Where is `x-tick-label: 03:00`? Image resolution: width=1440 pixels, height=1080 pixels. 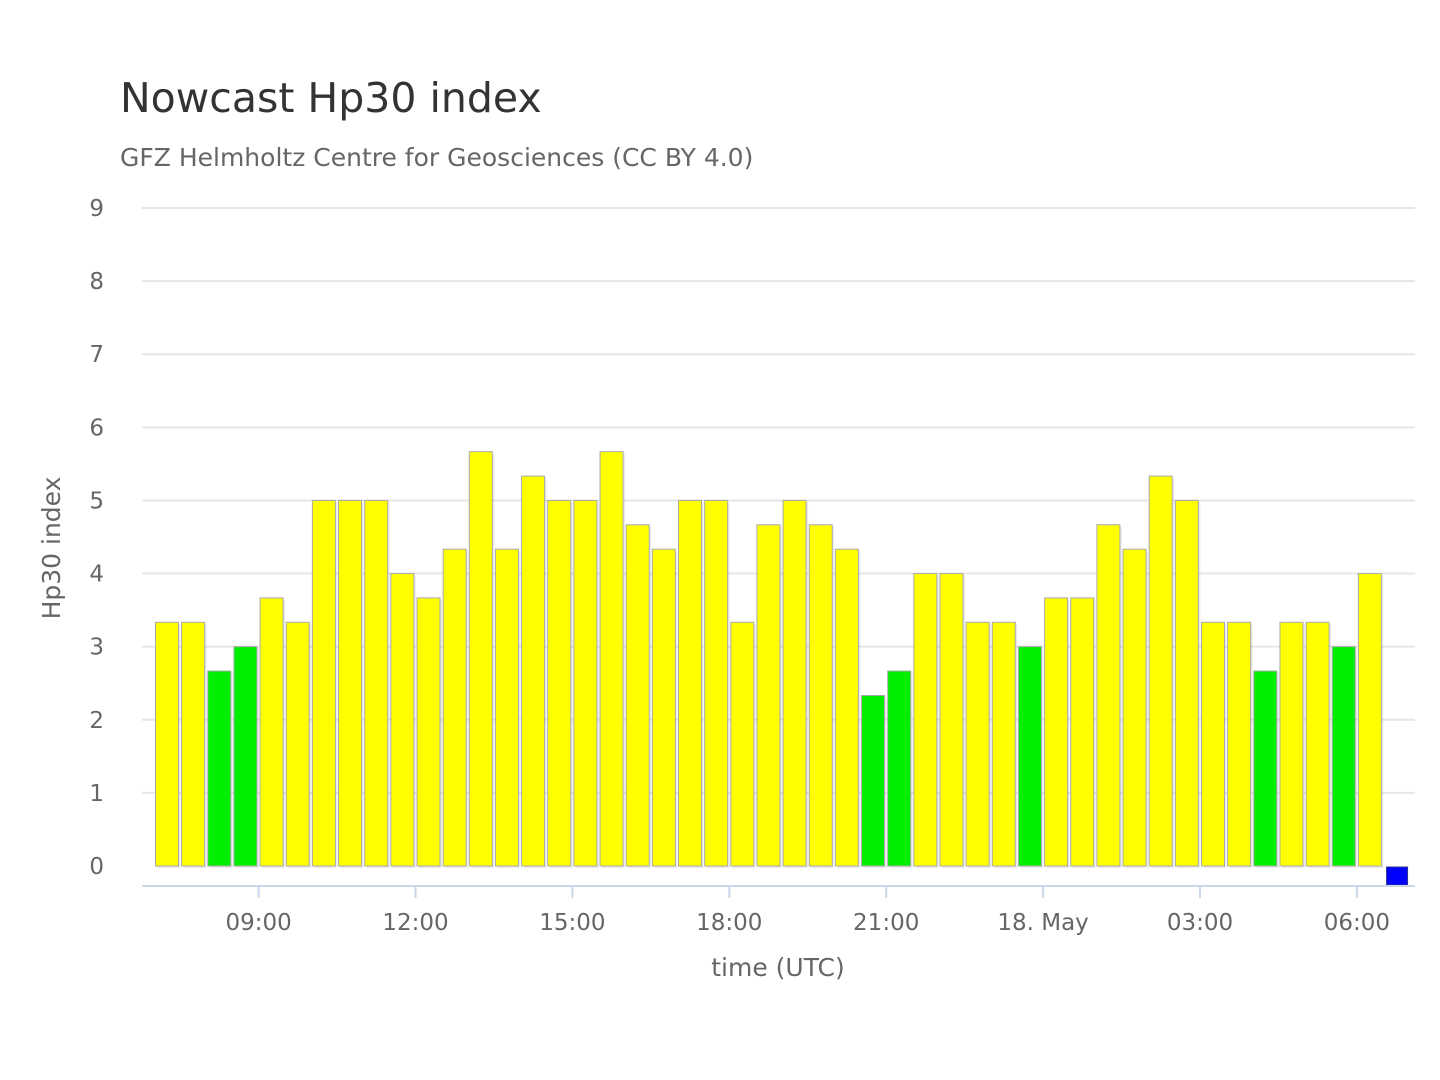 x-tick-label: 03:00 is located at coordinates (1200, 923).